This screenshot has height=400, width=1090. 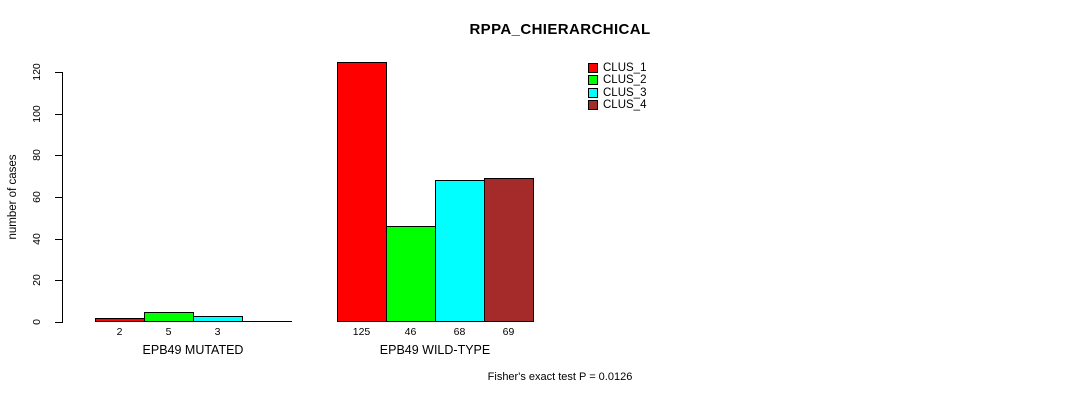 I want to click on group-label: EPB49 MUTATED, so click(x=193, y=350).